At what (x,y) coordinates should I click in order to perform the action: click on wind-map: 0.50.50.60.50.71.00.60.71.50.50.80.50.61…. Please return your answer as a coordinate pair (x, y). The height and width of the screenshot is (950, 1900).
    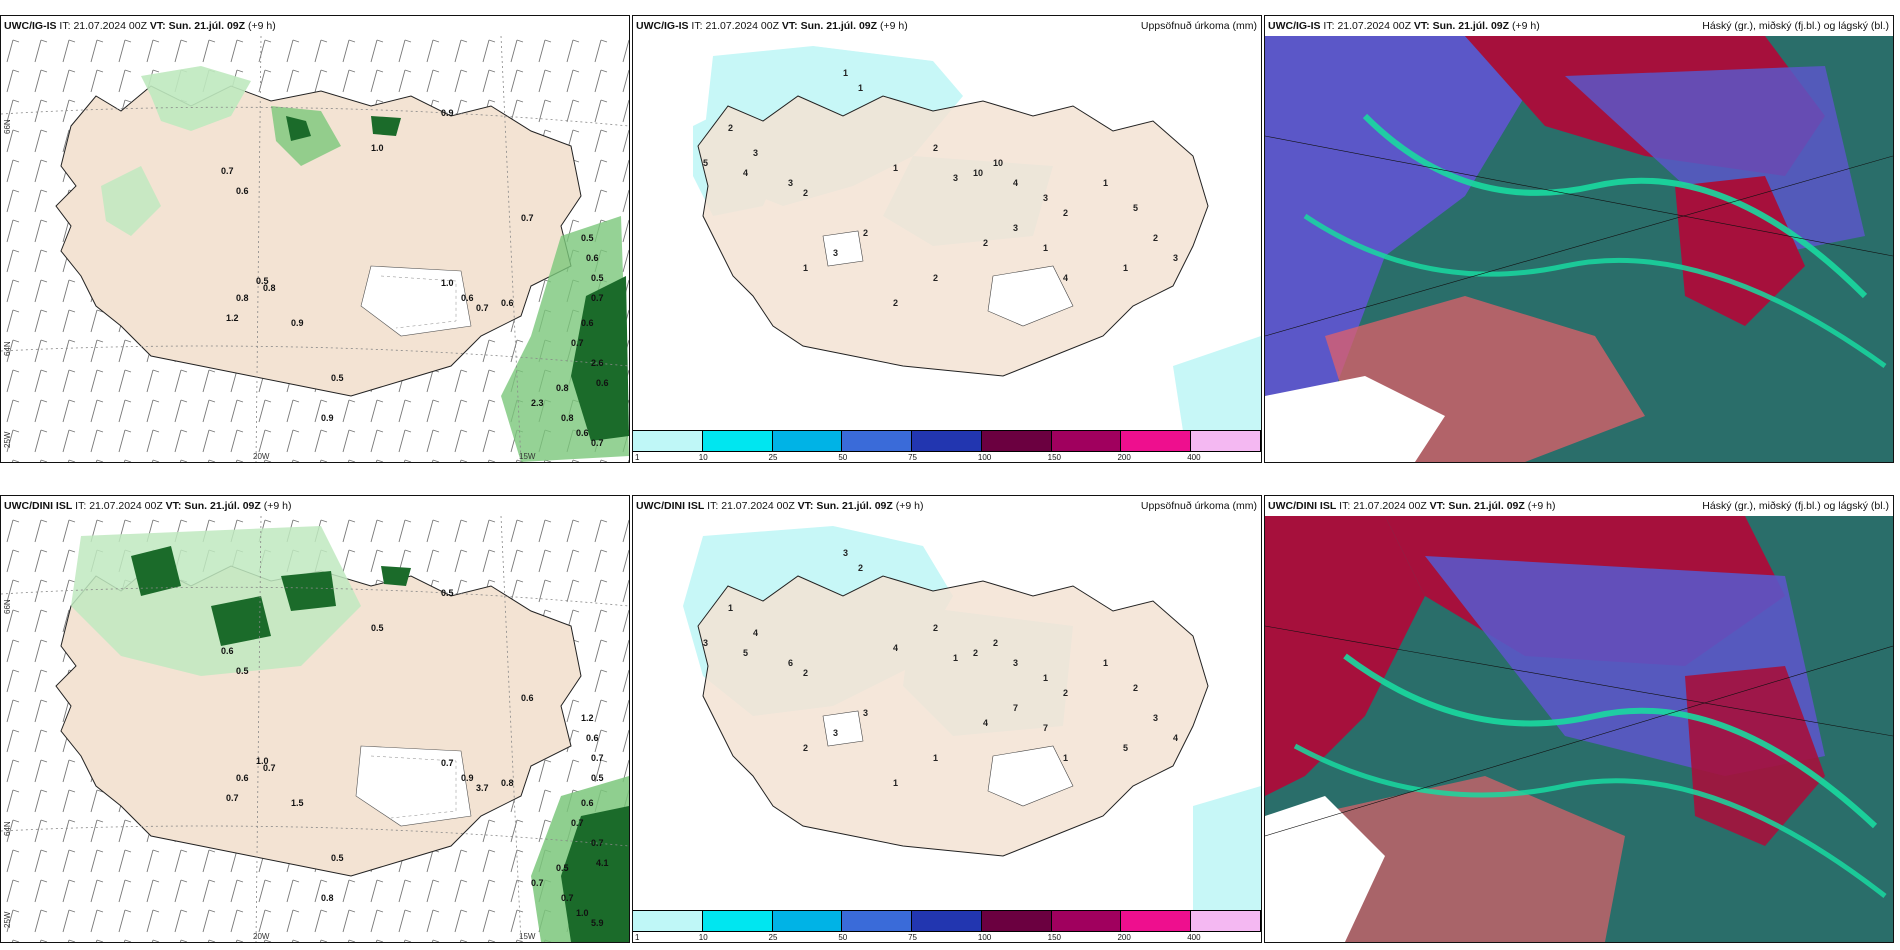
    Looking at the image, I should click on (315, 729).